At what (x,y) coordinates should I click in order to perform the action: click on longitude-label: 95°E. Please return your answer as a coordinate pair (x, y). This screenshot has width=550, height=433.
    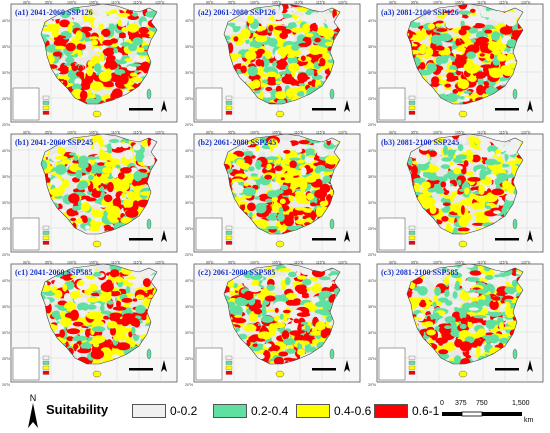
    Looking at the image, I should click on (415, 3).